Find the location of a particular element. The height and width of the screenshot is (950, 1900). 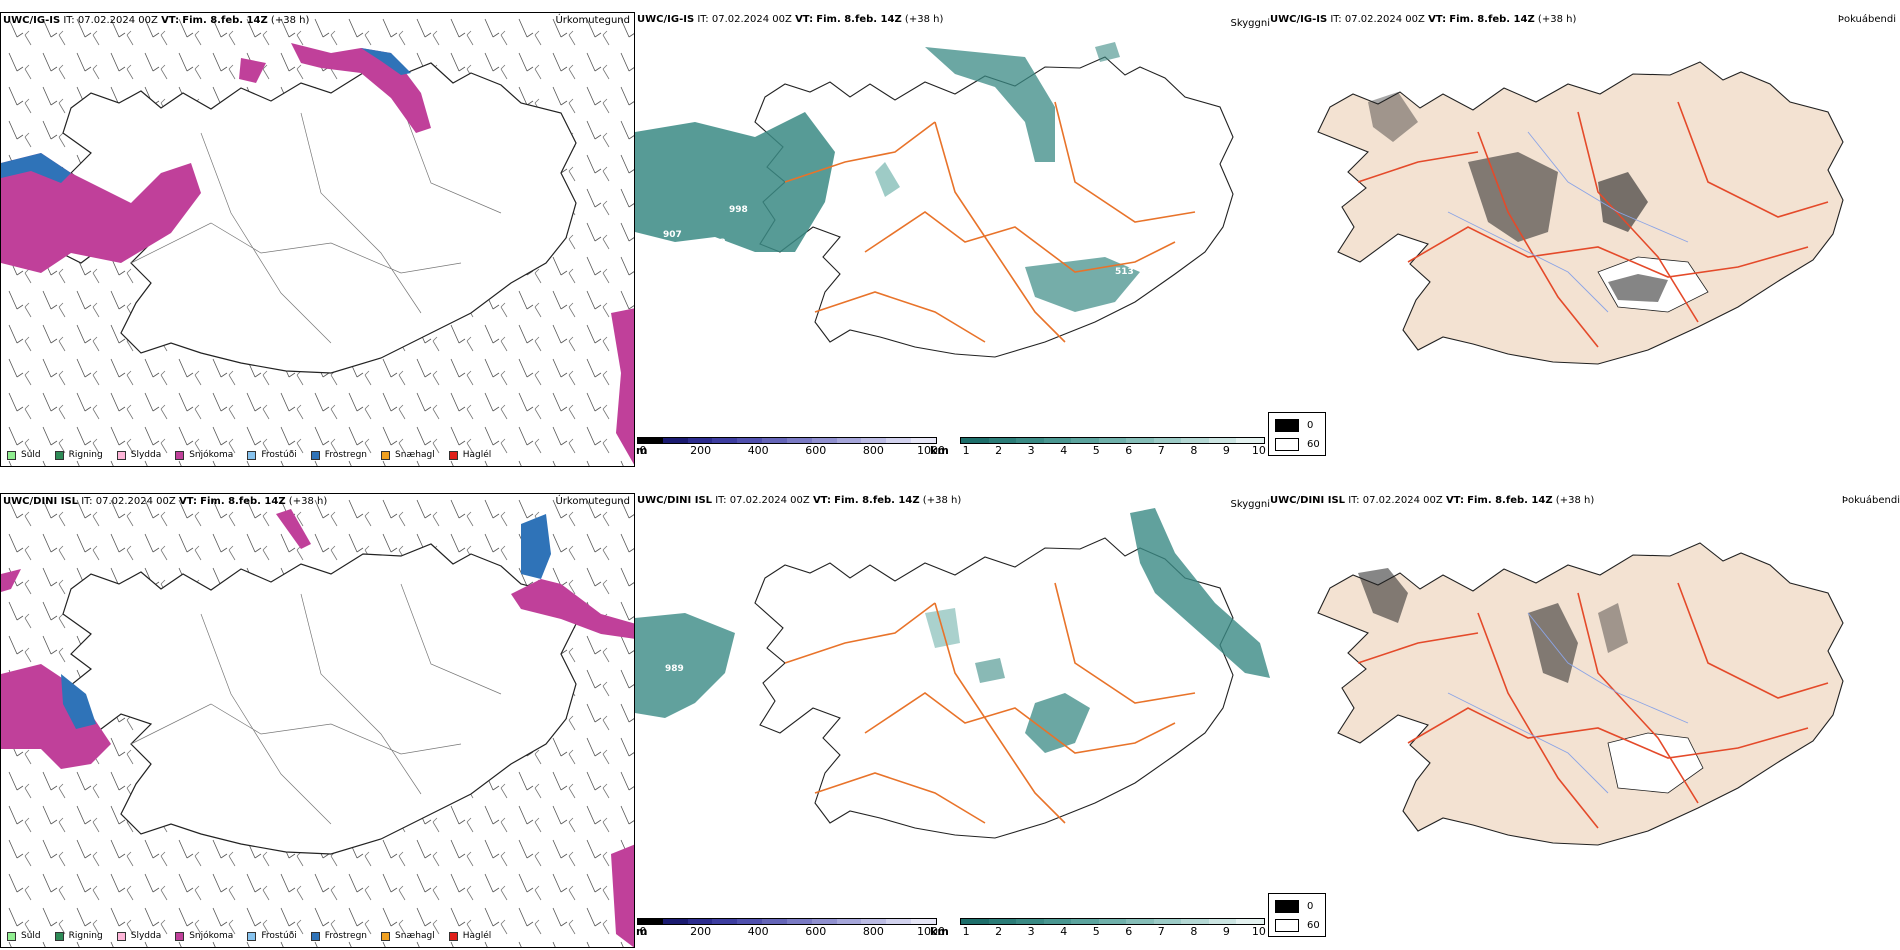

visibility-label: 513 is located at coordinates (1124, 272).